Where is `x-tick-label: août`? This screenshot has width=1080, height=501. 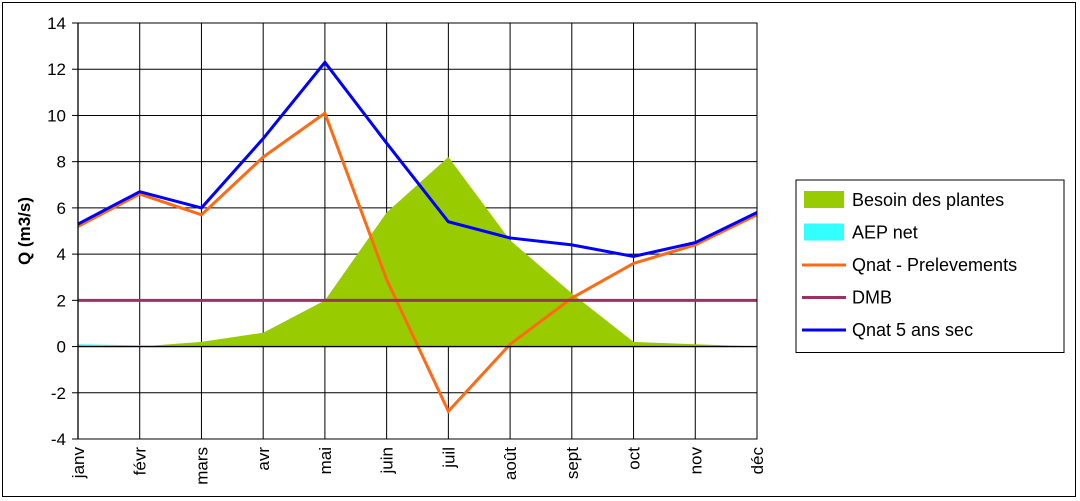
x-tick-label: août is located at coordinates (510, 463).